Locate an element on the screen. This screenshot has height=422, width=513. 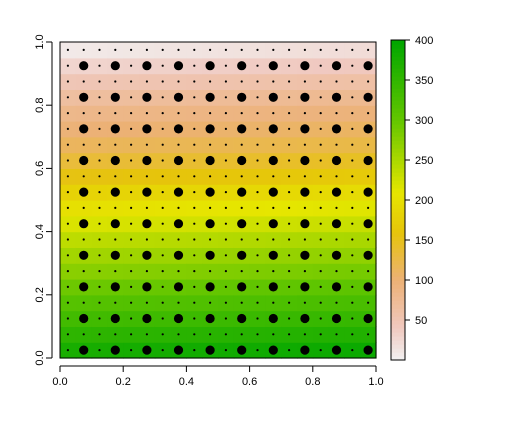
y-axis: 0.0 0.2 0.4 0.6 0.8 1.0 is located at coordinates (43, 200).